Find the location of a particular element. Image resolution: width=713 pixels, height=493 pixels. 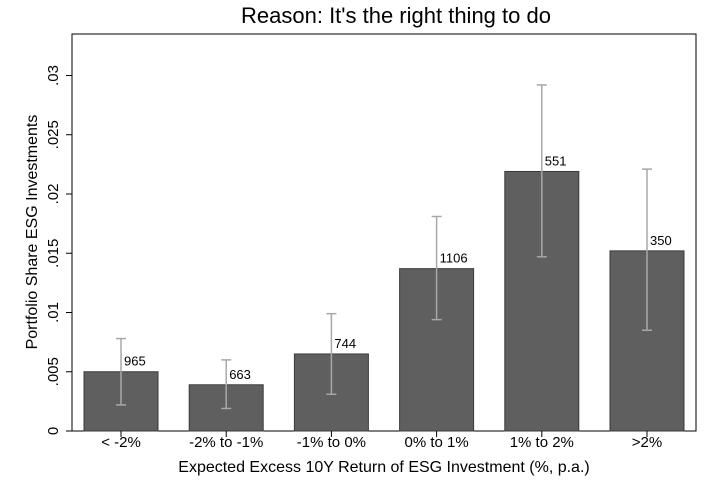

x-tick-label-0: < -2% is located at coordinates (121, 442).